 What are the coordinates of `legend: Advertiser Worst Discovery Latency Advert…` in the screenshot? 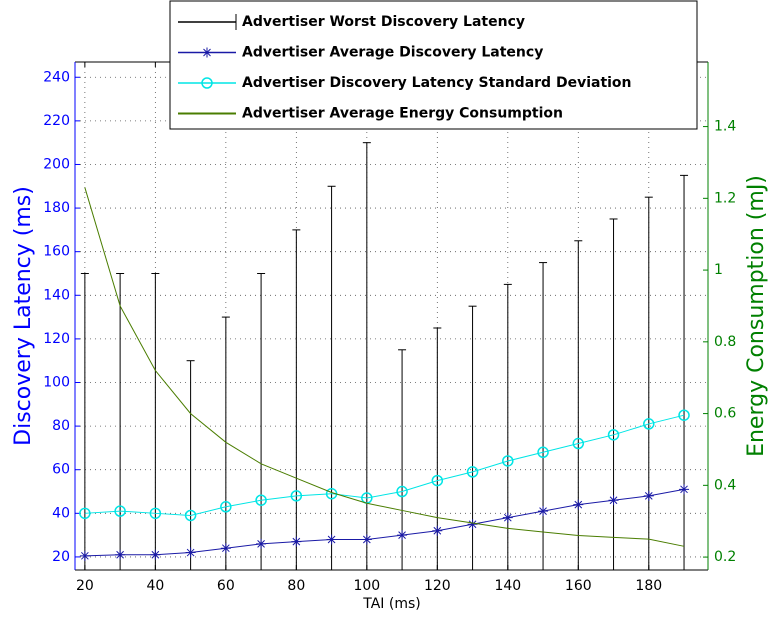 It's located at (433, 65).